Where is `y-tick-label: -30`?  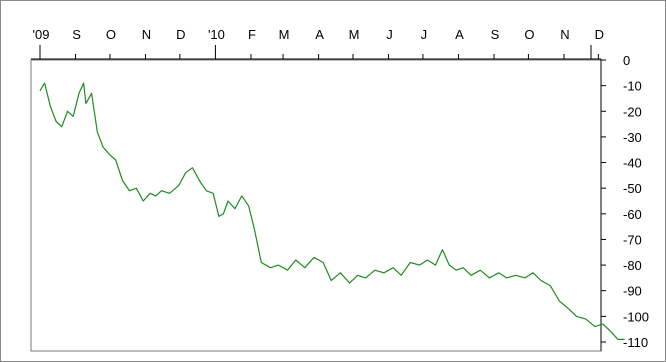 y-tick-label: -30 is located at coordinates (632, 137).